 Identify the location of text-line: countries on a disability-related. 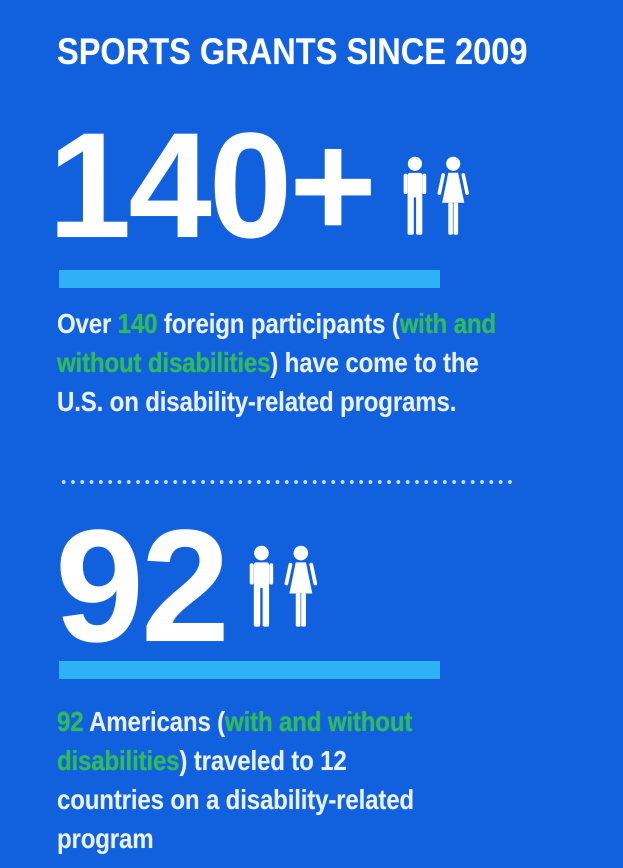
(235, 799).